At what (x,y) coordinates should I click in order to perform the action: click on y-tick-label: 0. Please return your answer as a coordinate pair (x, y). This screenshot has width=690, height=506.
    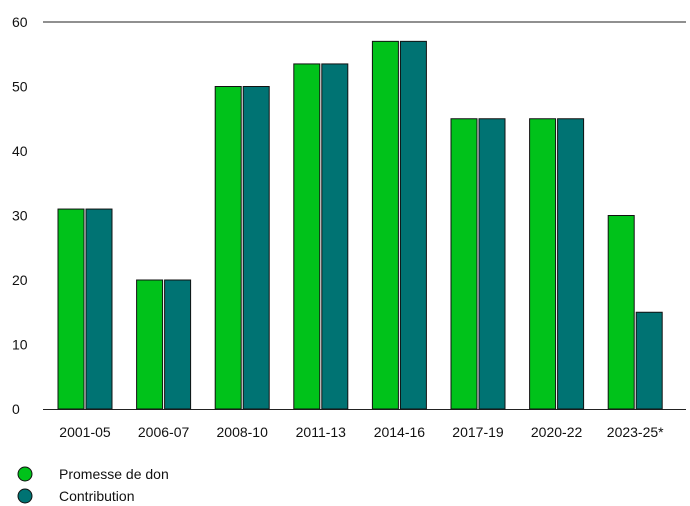
    Looking at the image, I should click on (16, 409).